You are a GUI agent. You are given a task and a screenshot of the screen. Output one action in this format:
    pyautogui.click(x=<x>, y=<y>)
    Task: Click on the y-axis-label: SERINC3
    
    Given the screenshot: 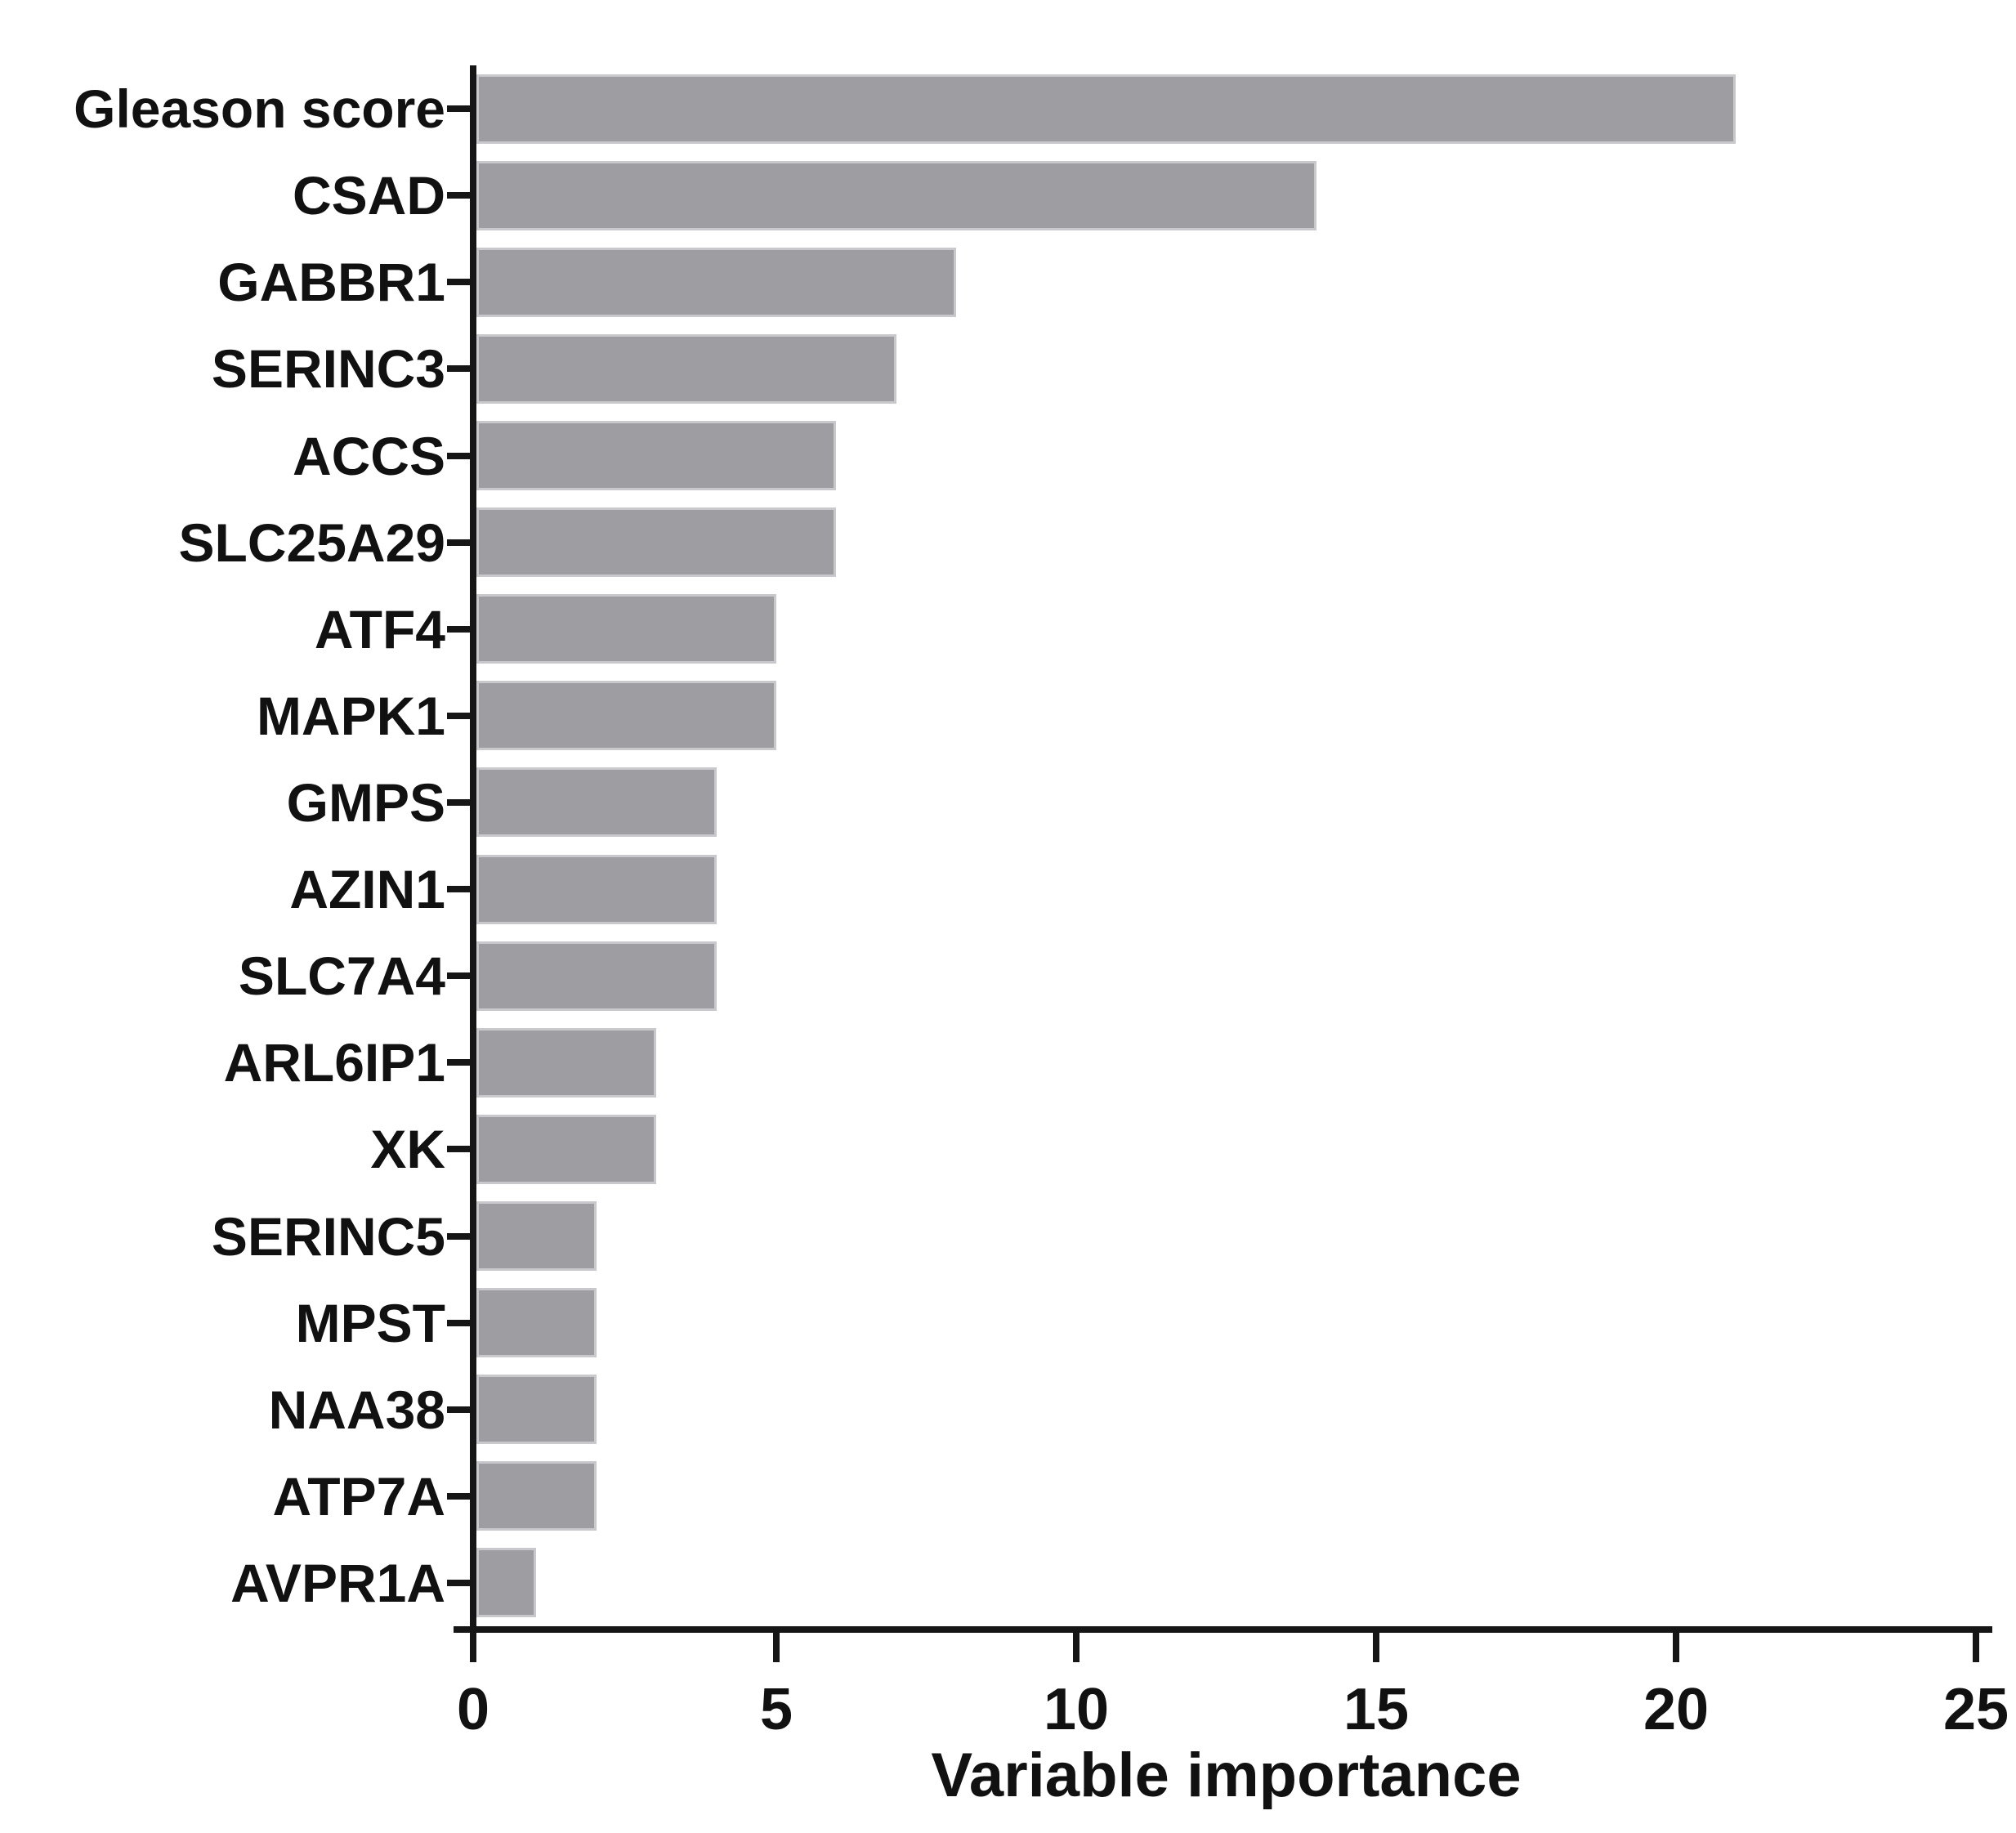 What is the action you would take?
    pyautogui.click(x=328, y=369)
    